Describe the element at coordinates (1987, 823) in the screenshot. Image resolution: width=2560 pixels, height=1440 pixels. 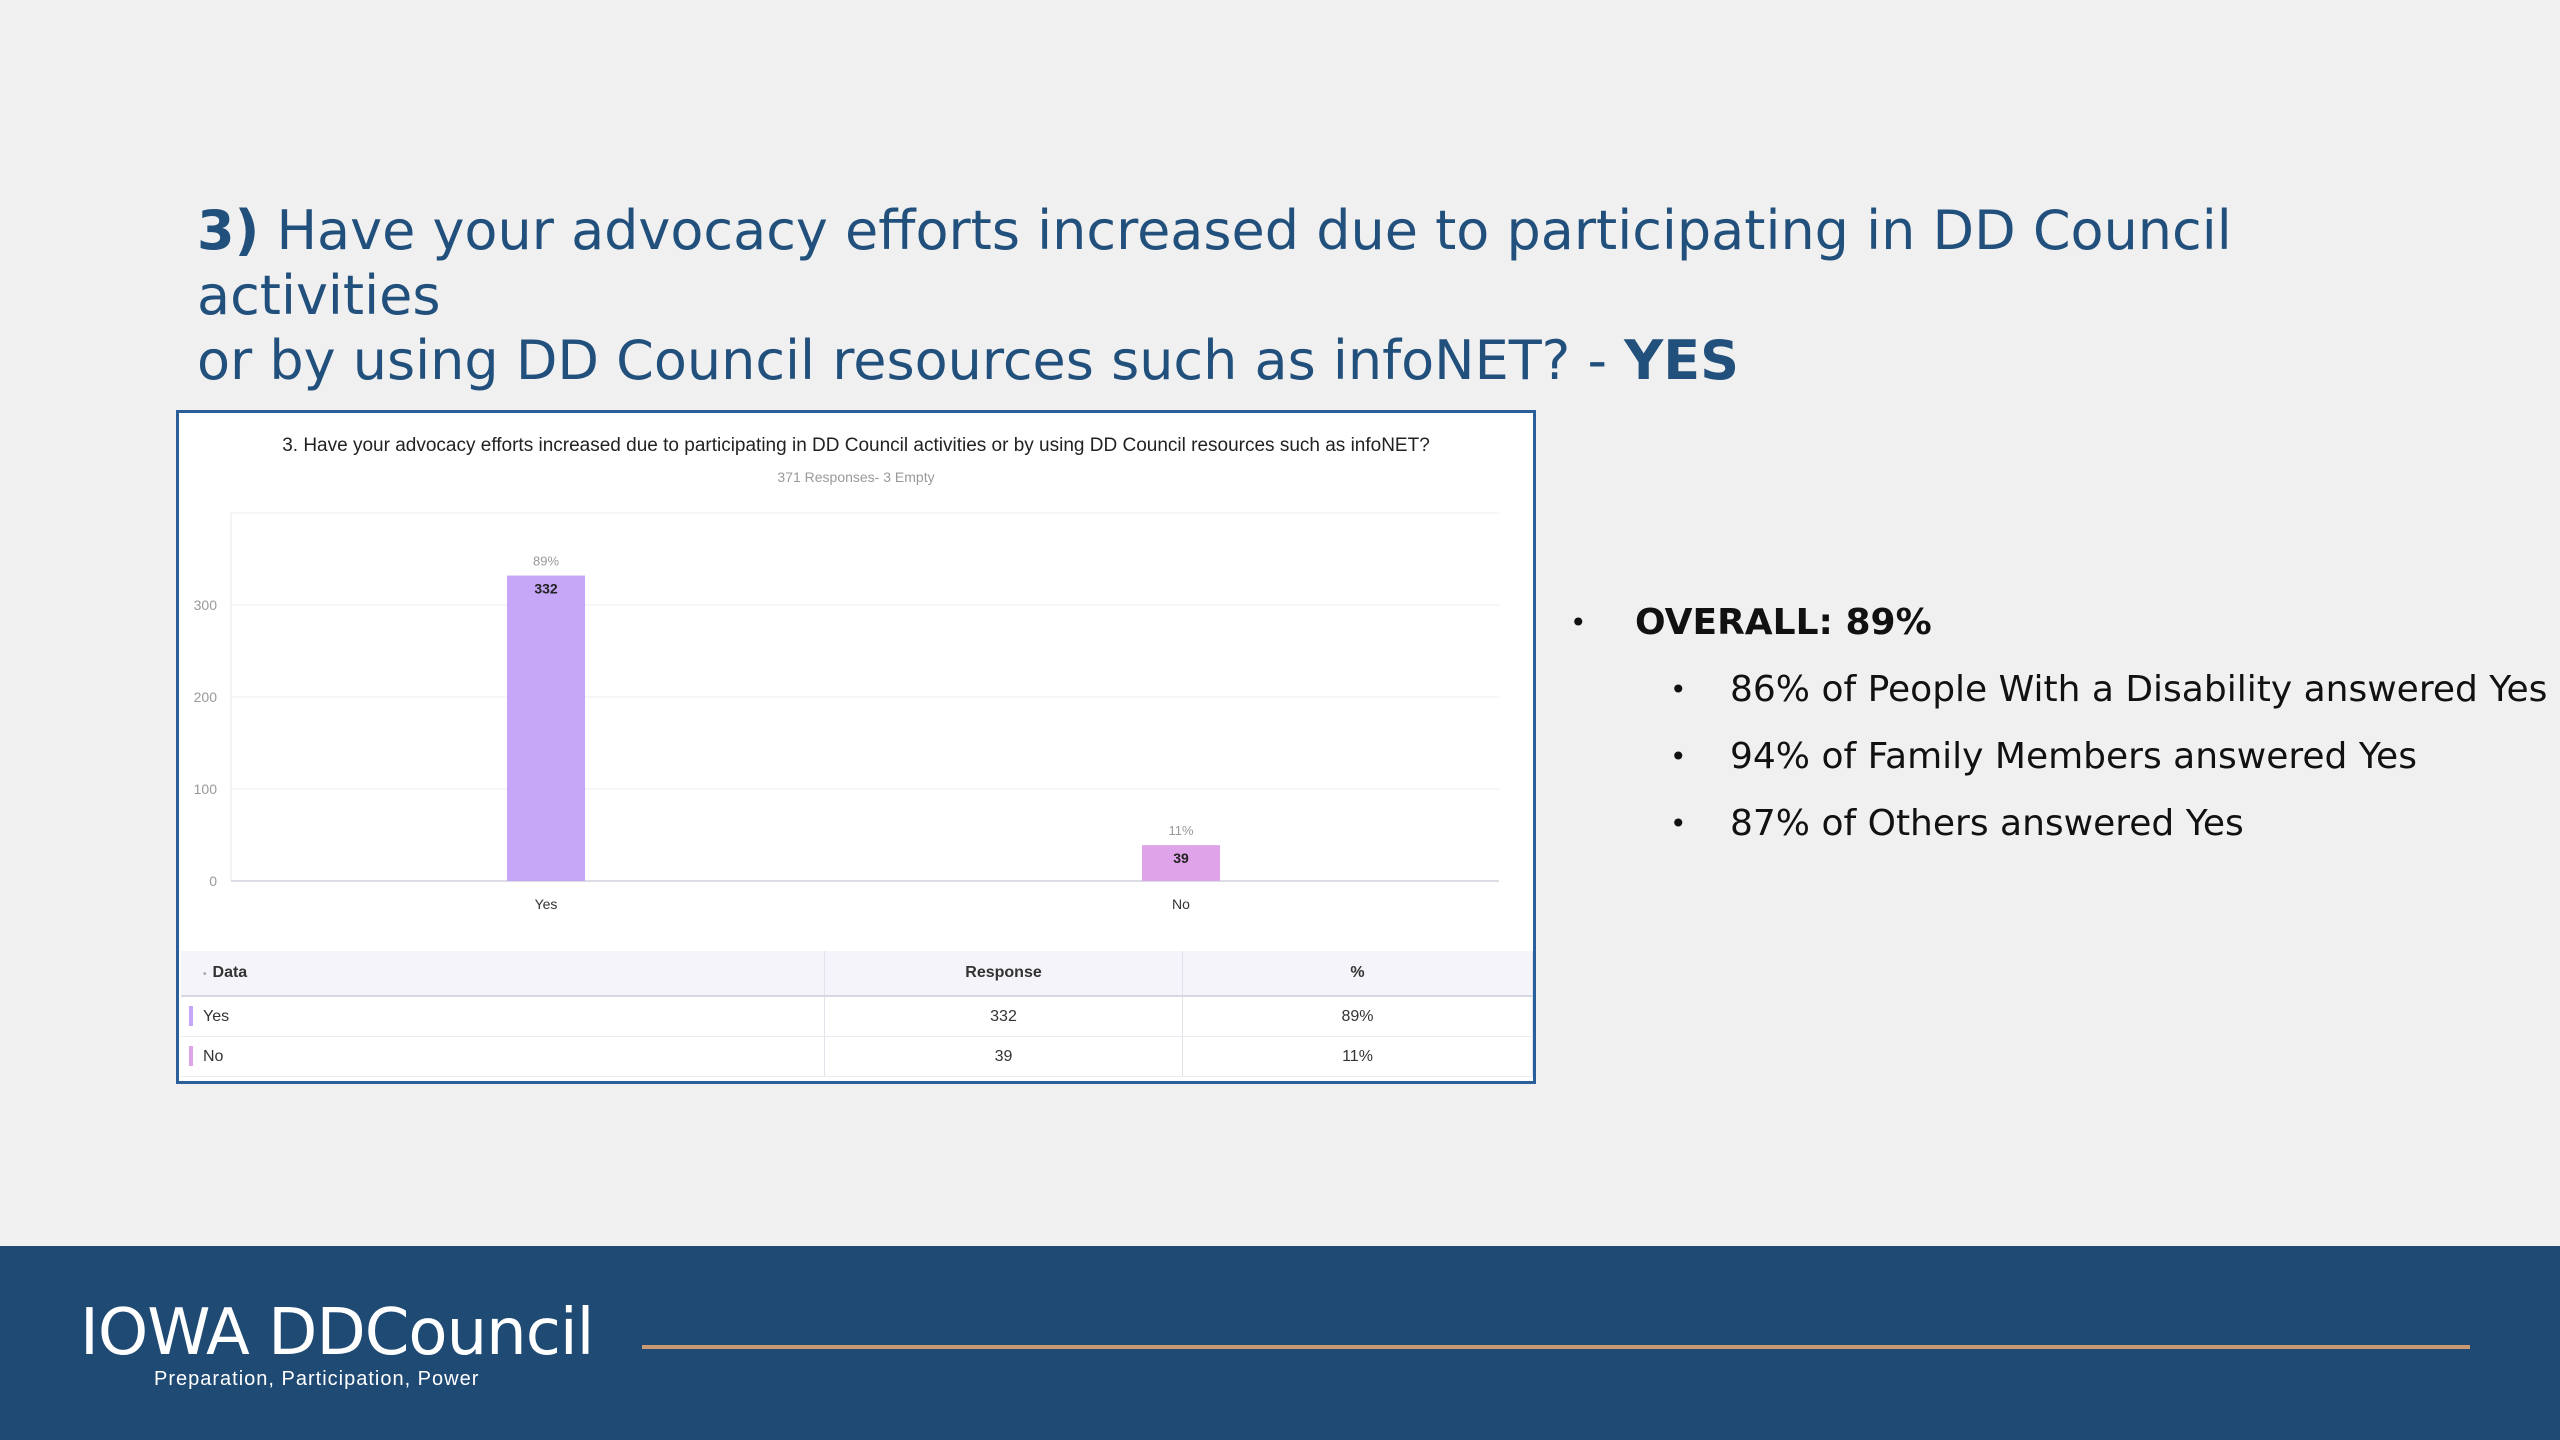
I see `bullet-text: 87% of Others answered Yes` at that location.